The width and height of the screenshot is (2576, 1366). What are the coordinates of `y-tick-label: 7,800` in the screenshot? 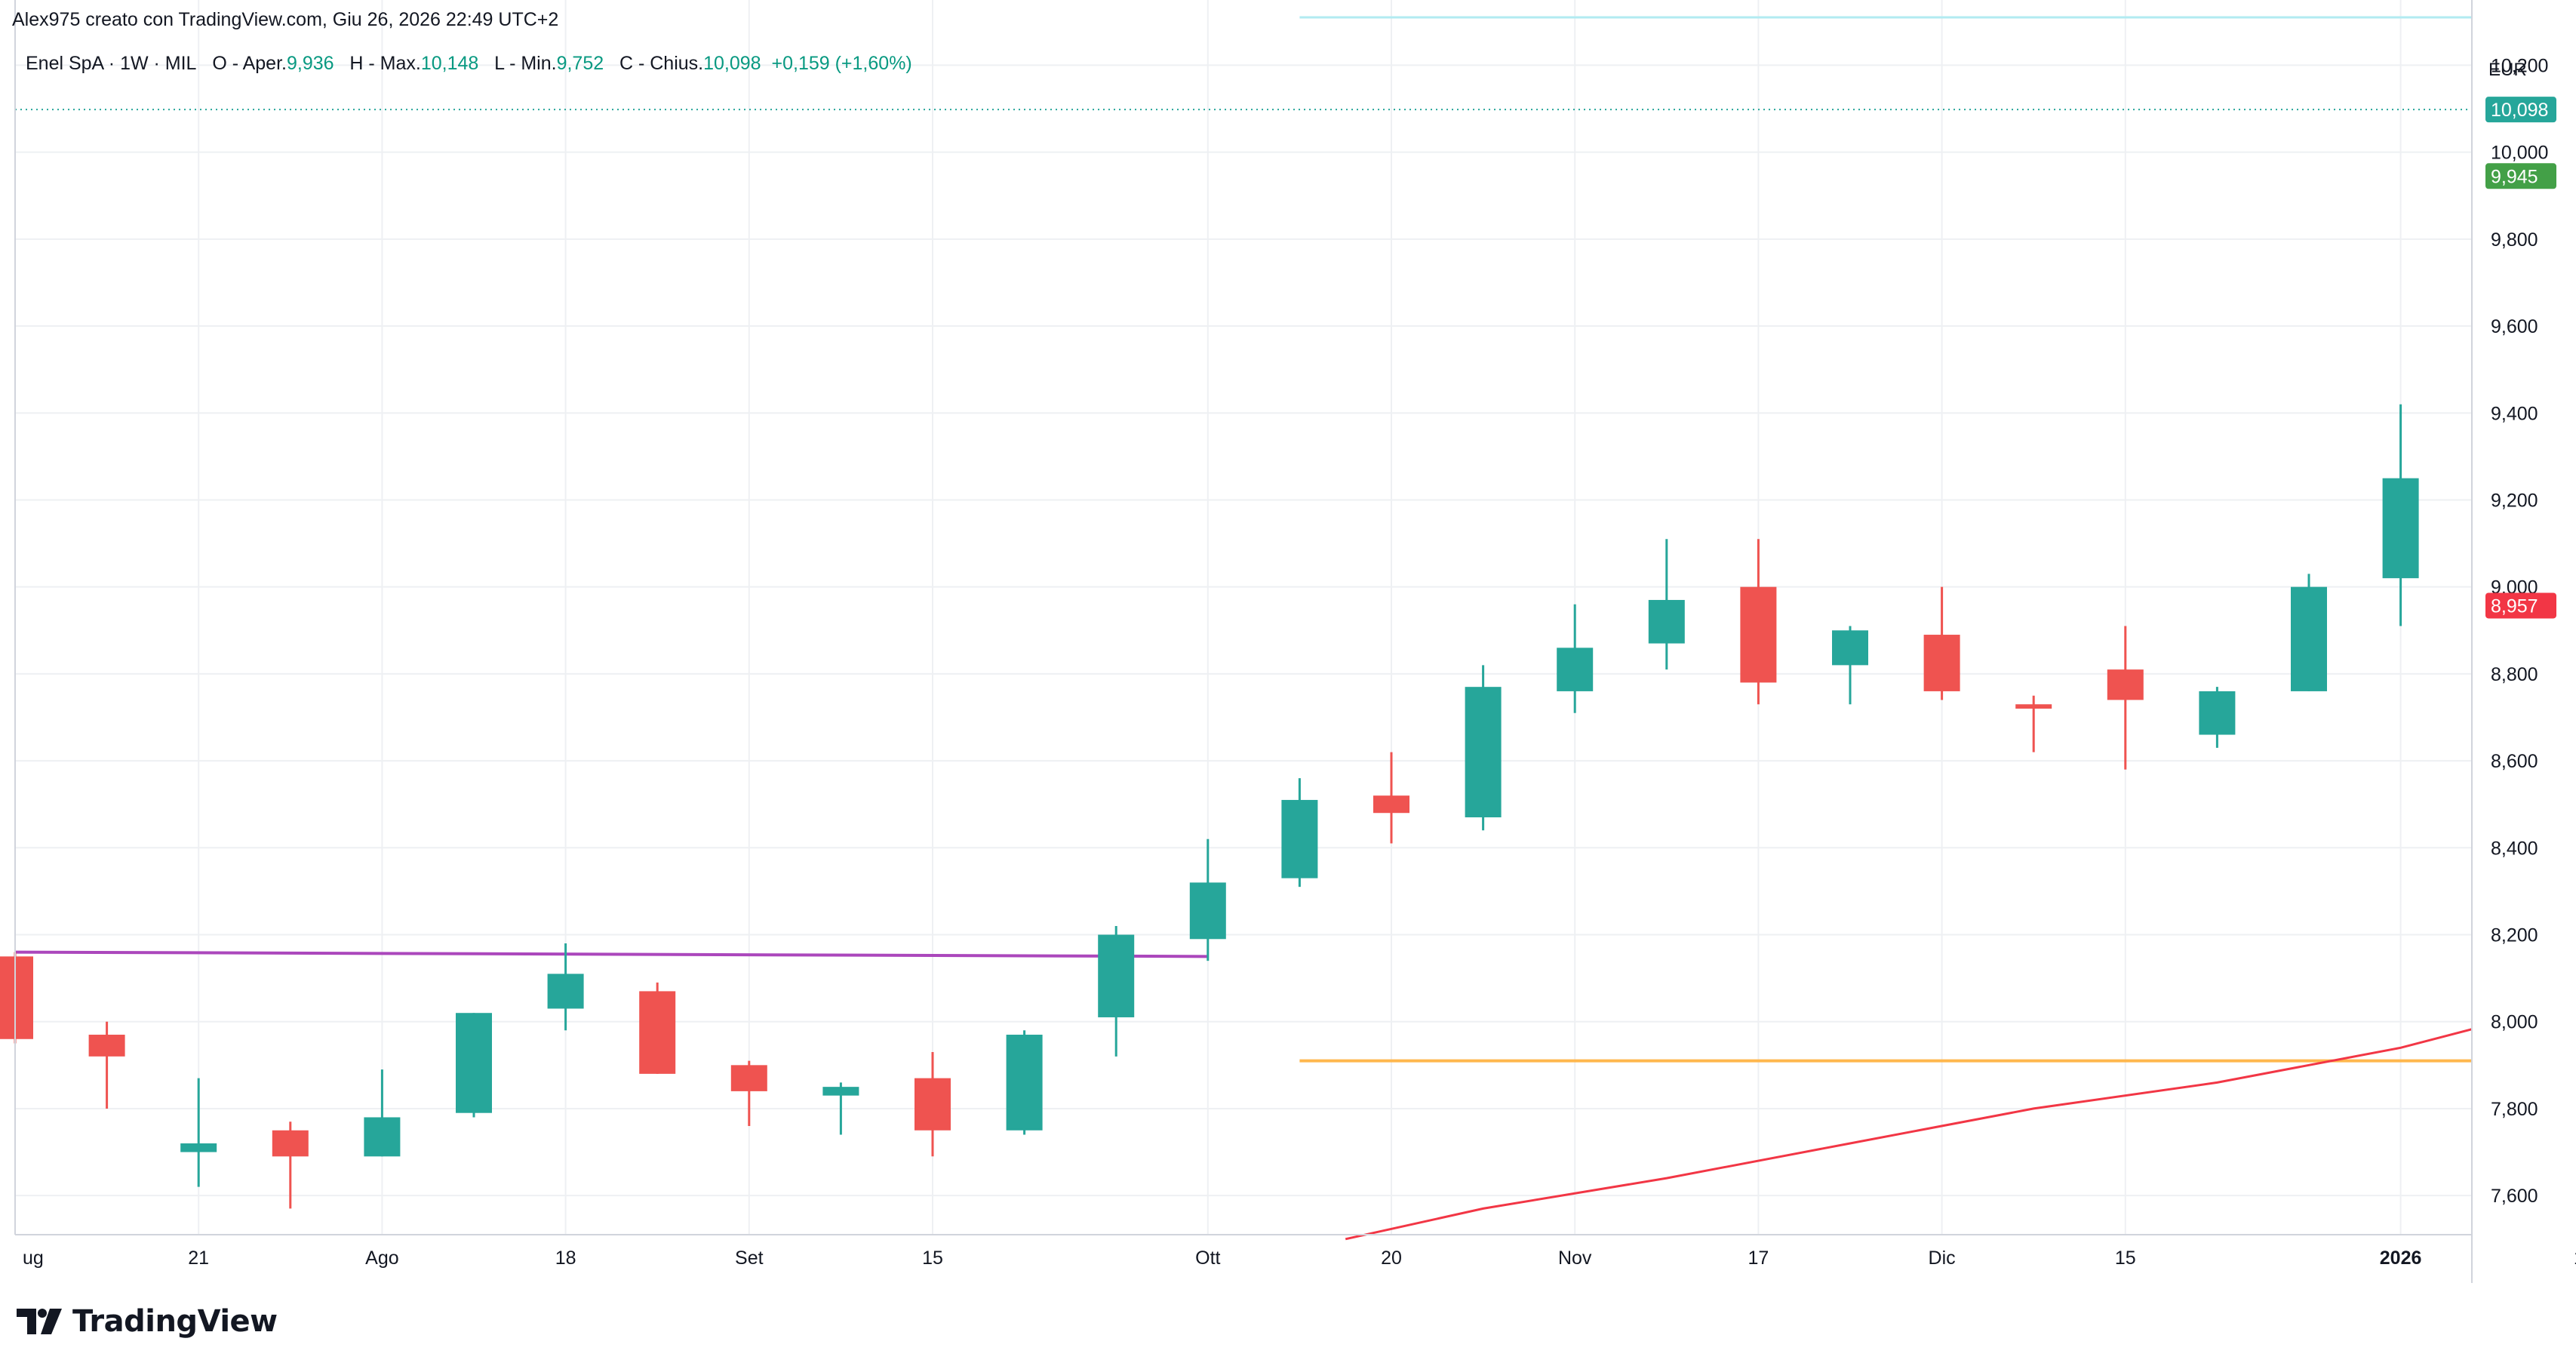 It's located at (2514, 1109).